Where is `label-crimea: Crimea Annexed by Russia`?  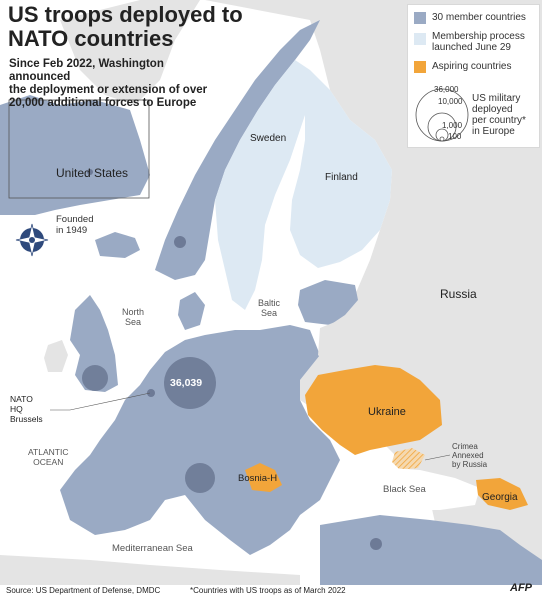
label-crimea: Crimea Annexed by Russia is located at coordinates (470, 455).